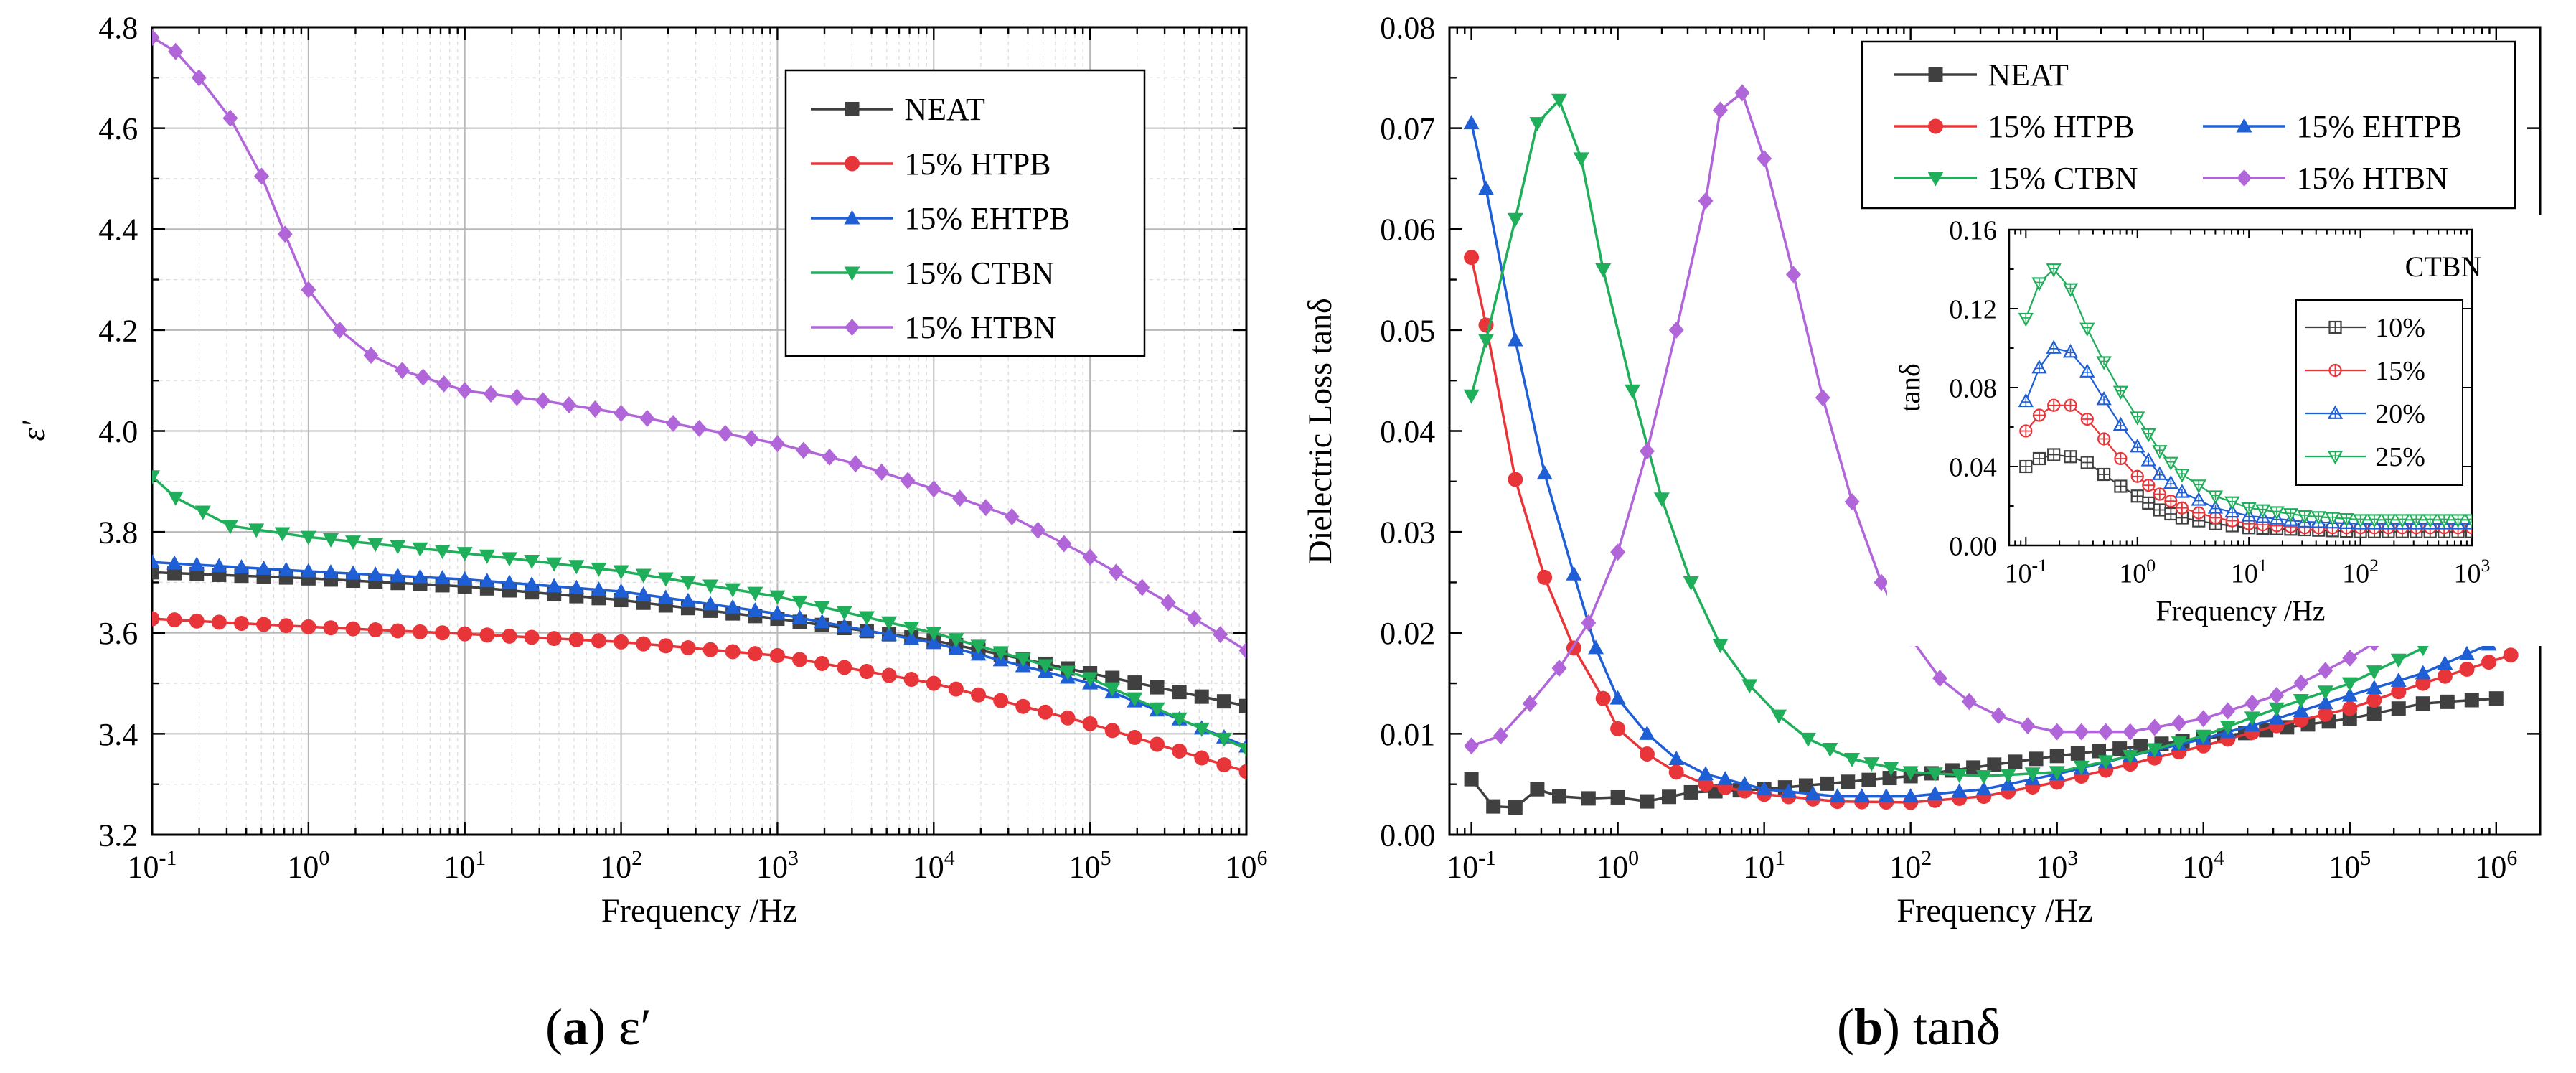  I want to click on legend-b-label: 15% HTBN, so click(2372, 178).